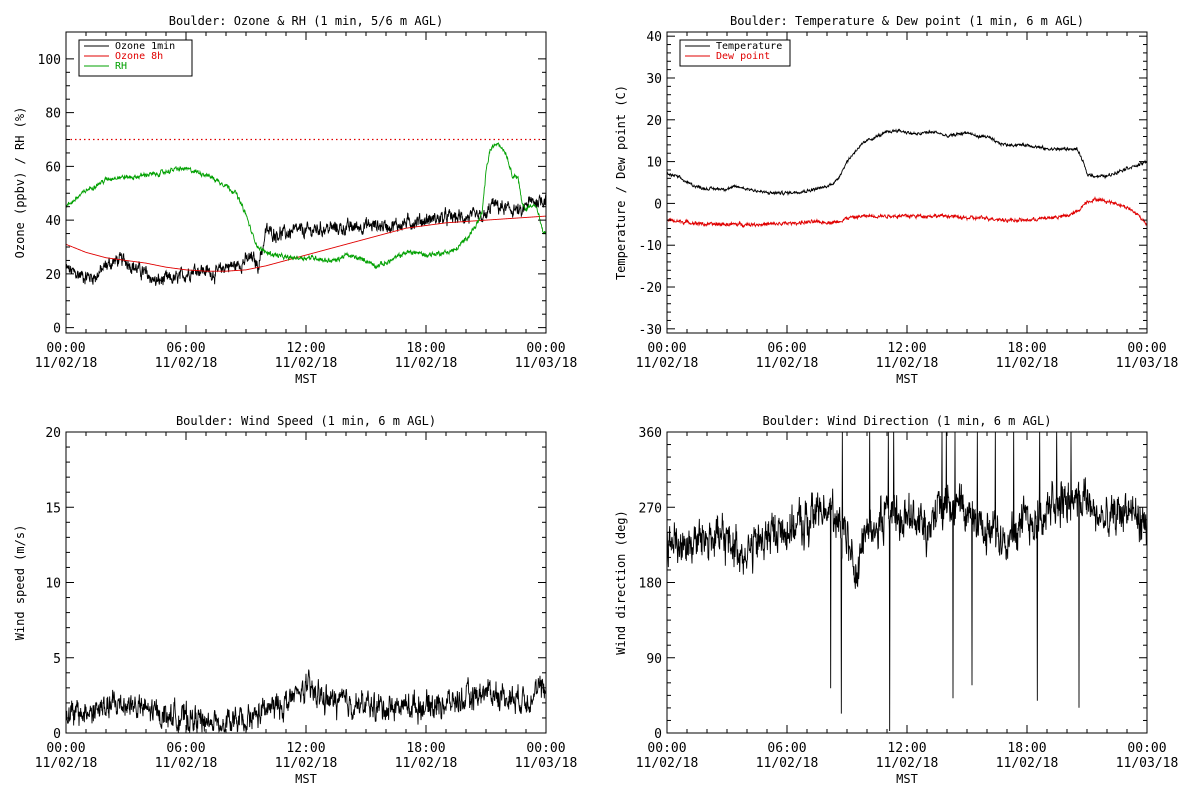 The width and height of the screenshot is (1200, 804). I want to click on legend-label: Temperature, so click(749, 46).